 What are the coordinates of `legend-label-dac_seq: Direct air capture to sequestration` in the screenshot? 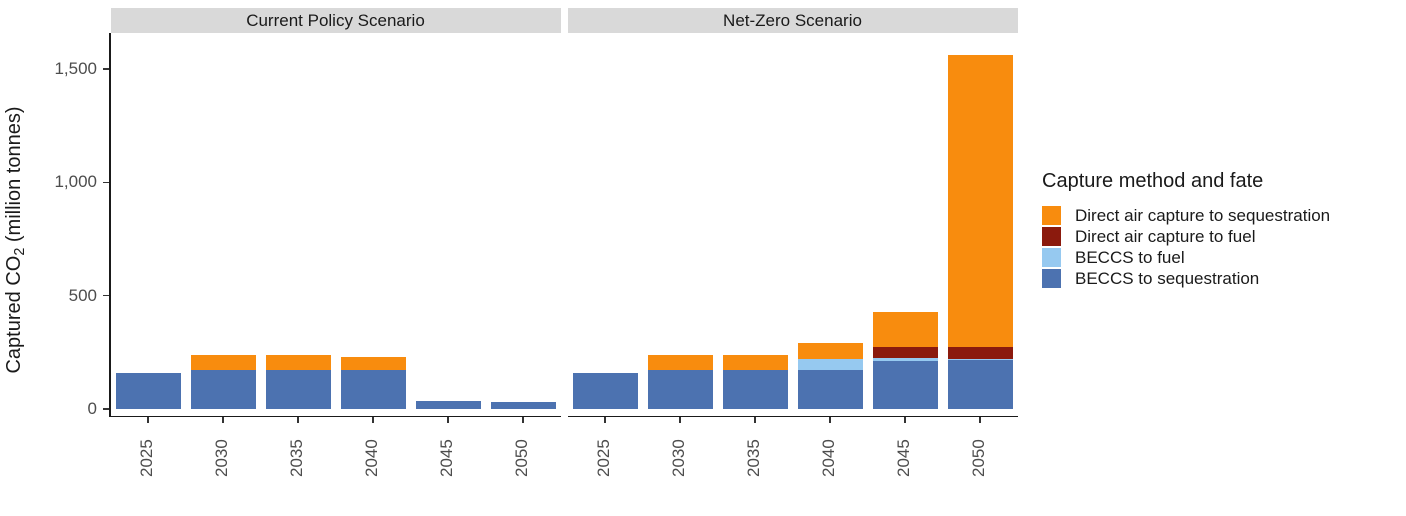 It's located at (1203, 215).